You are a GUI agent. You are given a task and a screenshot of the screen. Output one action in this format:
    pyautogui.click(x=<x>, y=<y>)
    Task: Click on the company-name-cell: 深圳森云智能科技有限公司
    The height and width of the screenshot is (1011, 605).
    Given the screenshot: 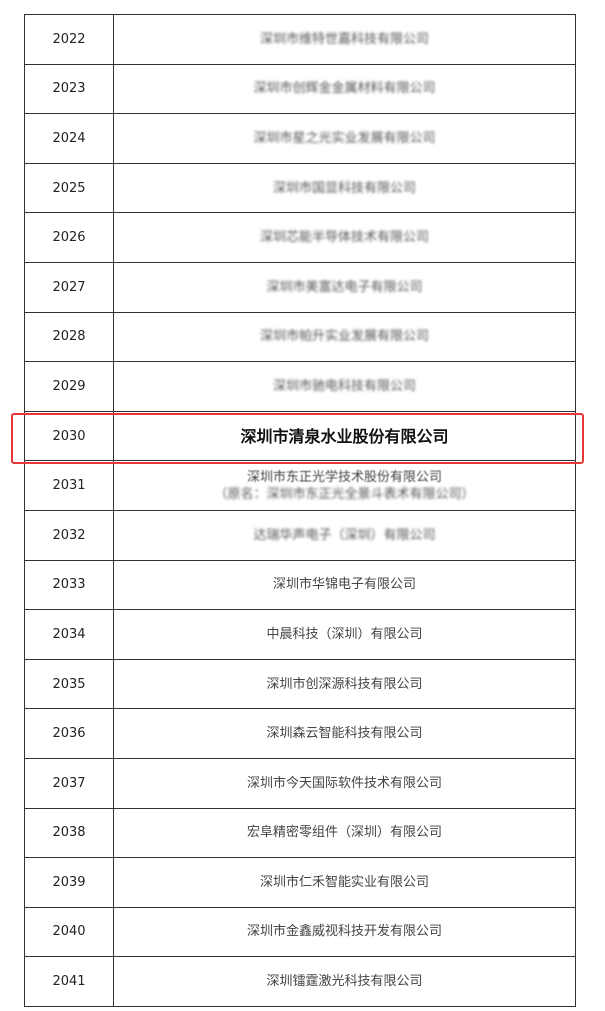 What is the action you would take?
    pyautogui.click(x=344, y=733)
    